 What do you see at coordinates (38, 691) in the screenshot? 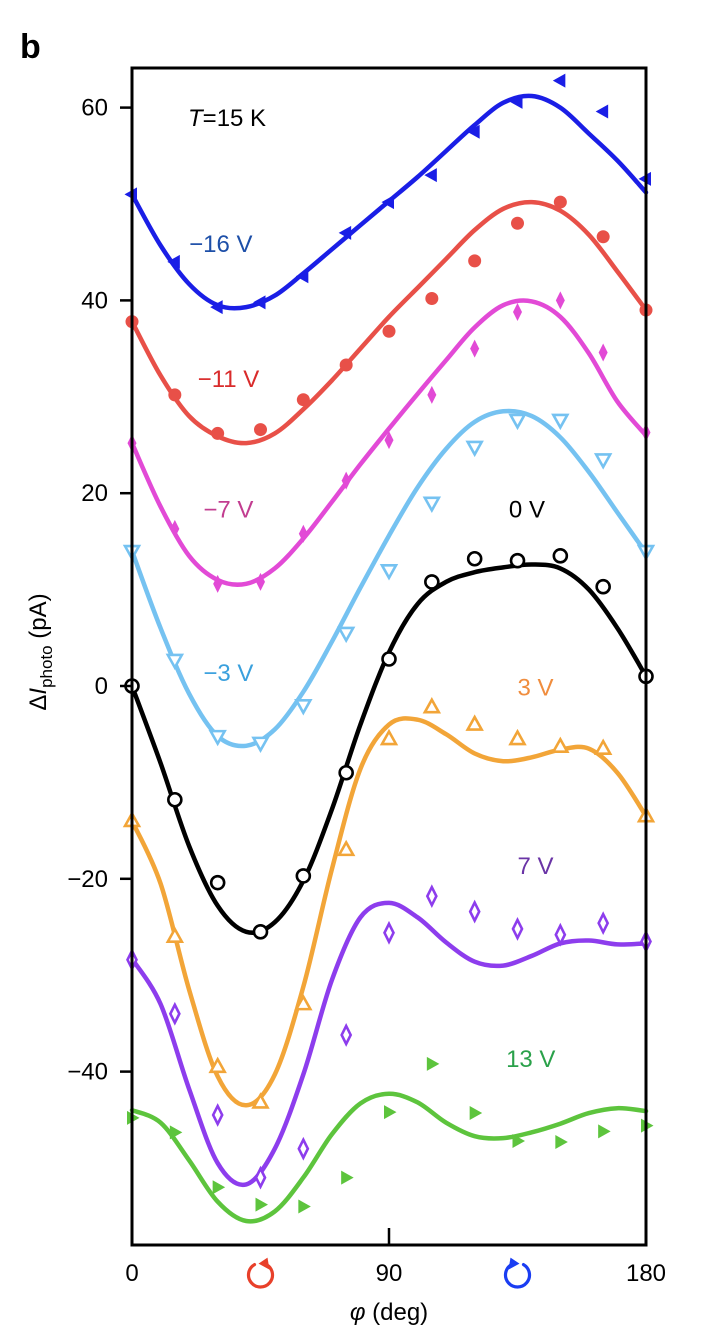
I see `y-axis-symbol: I` at bounding box center [38, 691].